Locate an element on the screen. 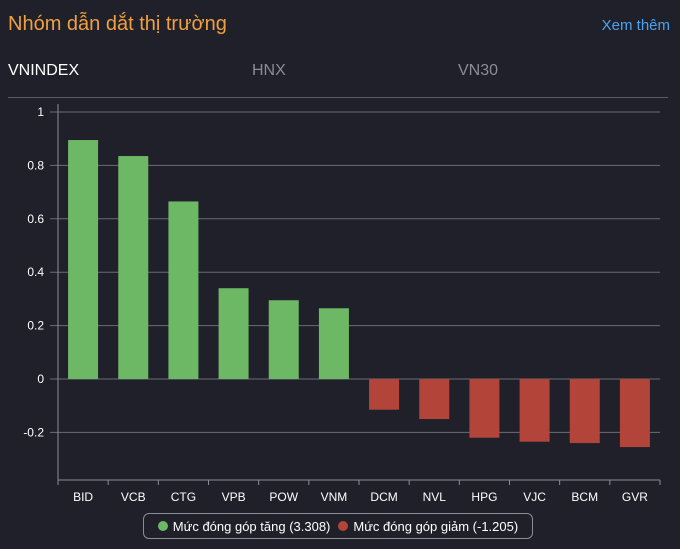 Image resolution: width=680 pixels, height=549 pixels. x-tick-label: DCM is located at coordinates (383, 497).